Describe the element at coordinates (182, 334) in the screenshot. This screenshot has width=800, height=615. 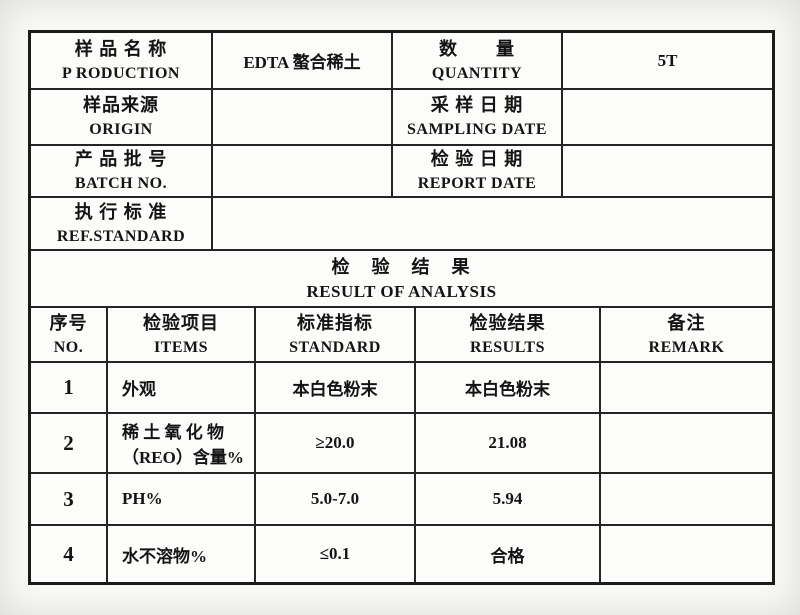
I see `header-items-cell: 检验项目 ITEMS` at that location.